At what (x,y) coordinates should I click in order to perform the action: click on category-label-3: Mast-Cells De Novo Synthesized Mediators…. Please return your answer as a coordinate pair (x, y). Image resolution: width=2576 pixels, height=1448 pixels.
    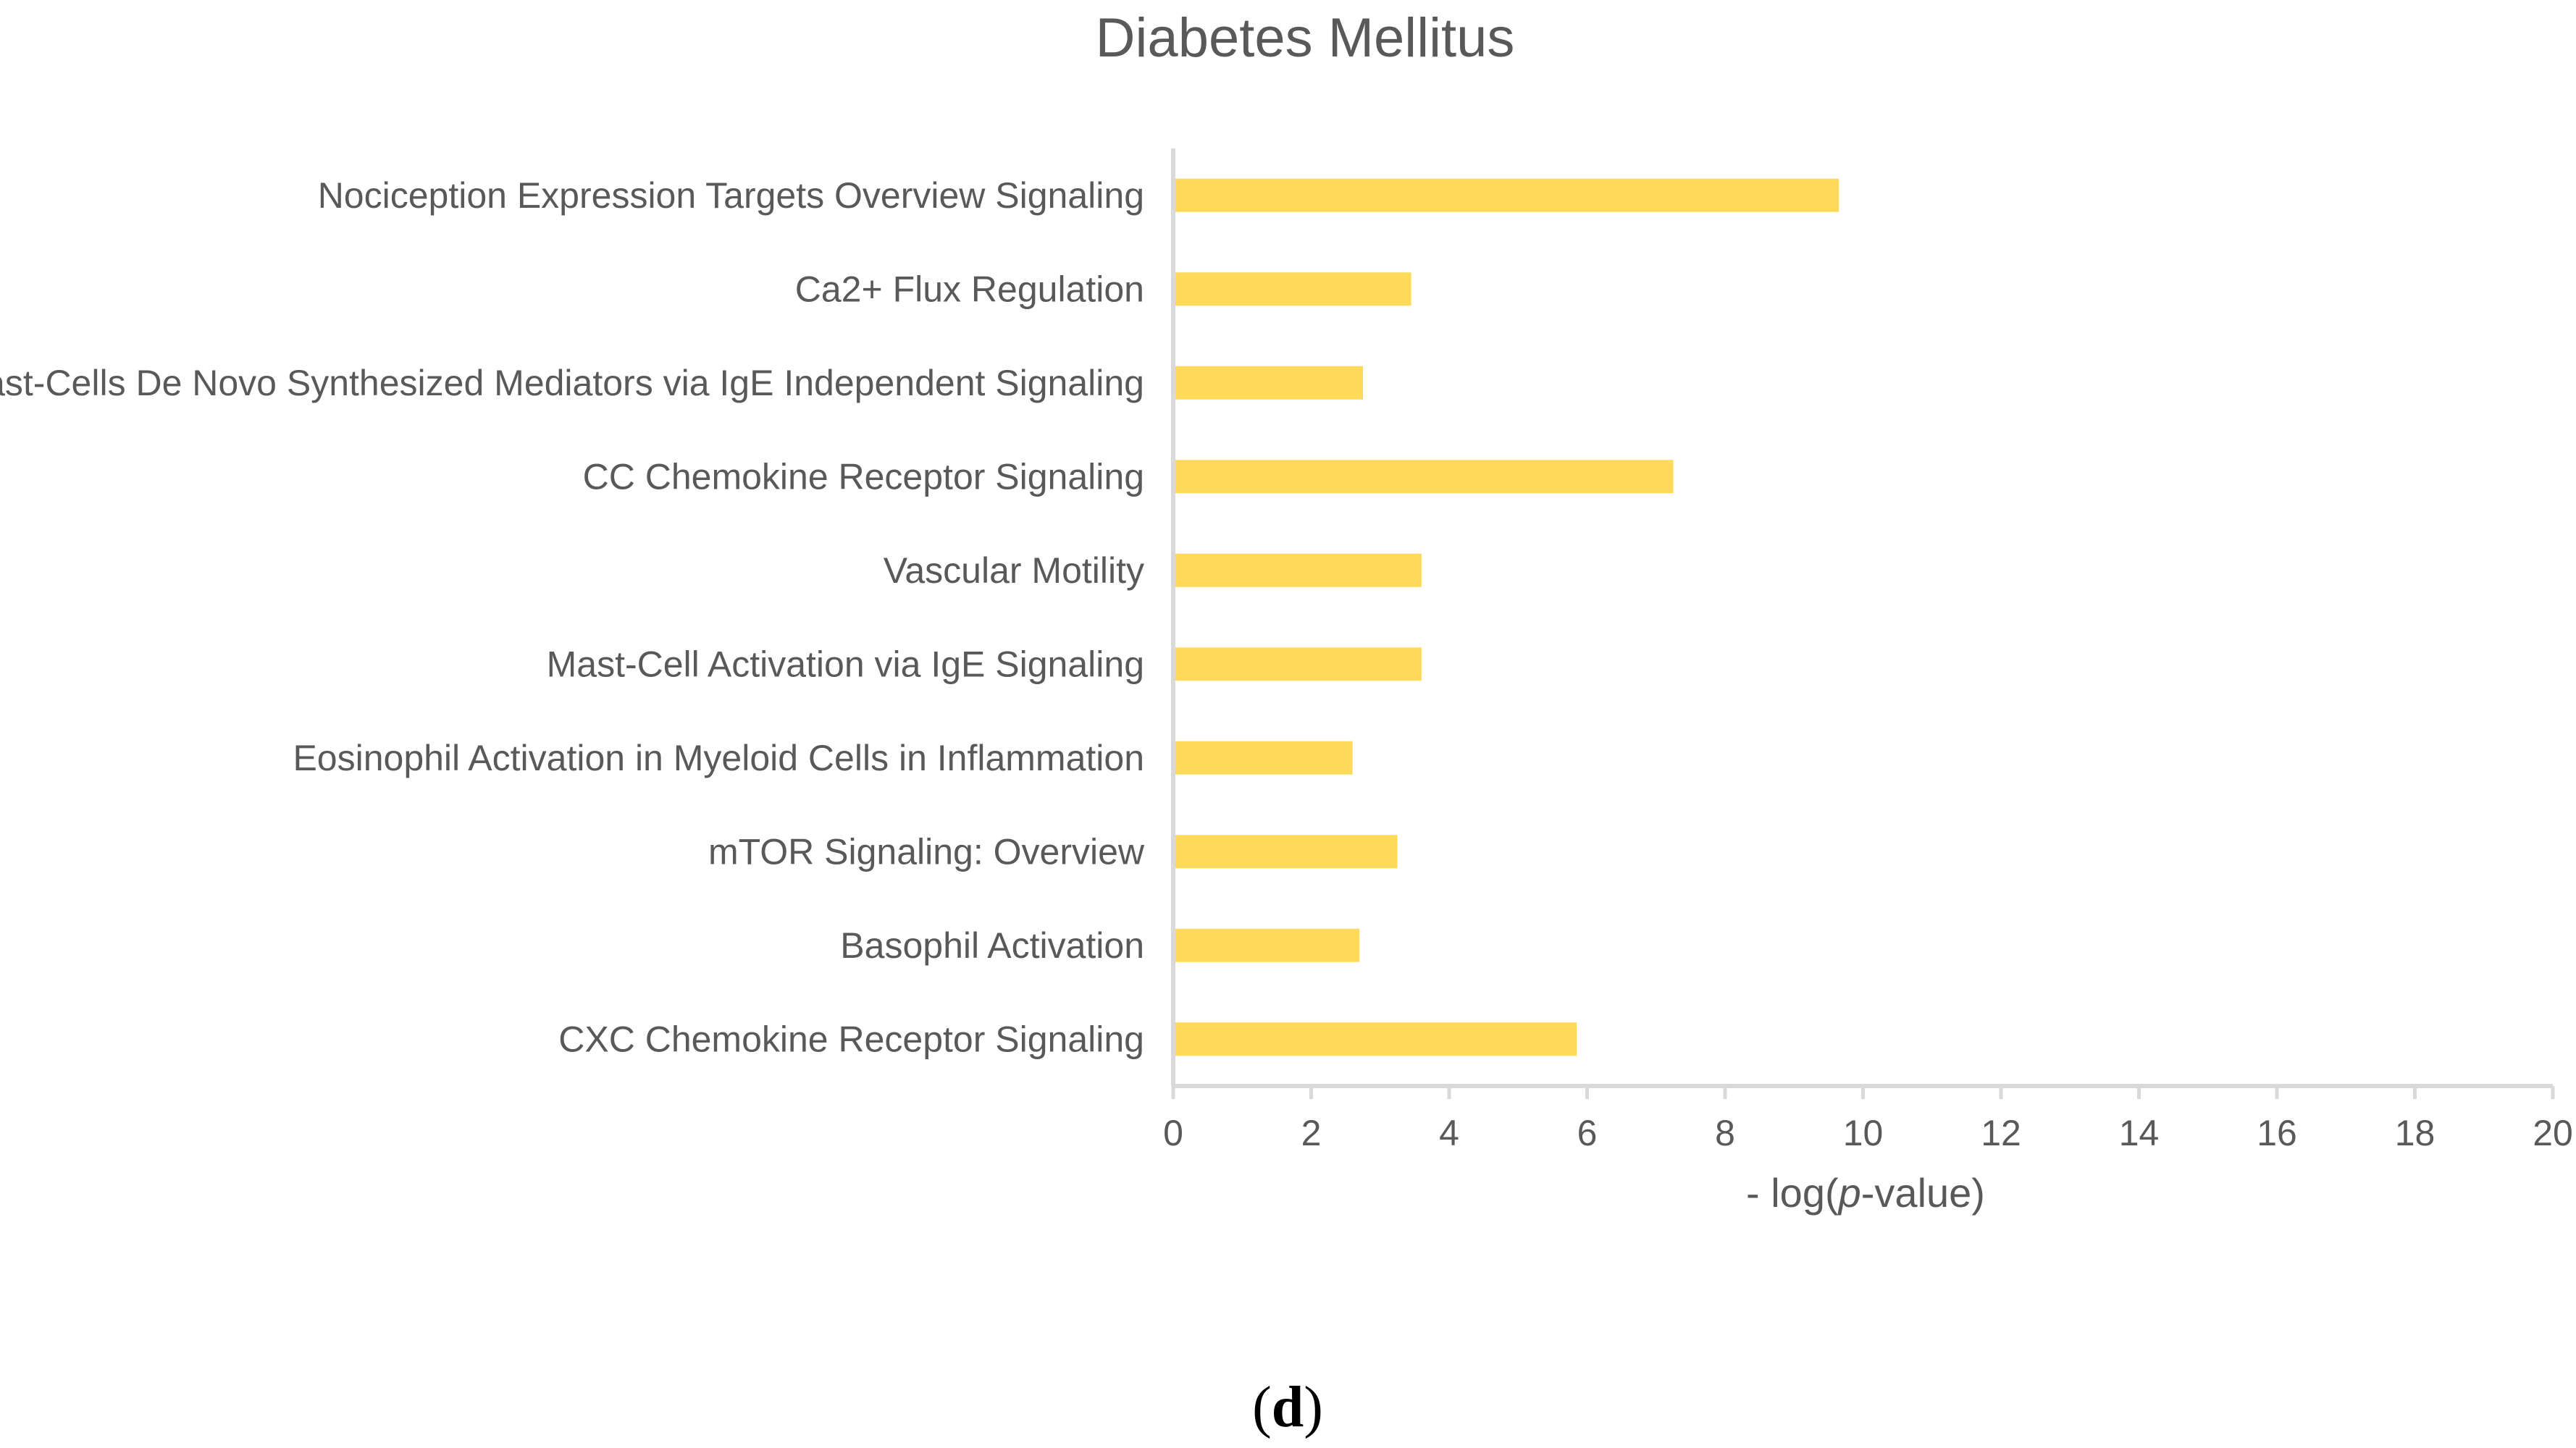
    Looking at the image, I should click on (572, 383).